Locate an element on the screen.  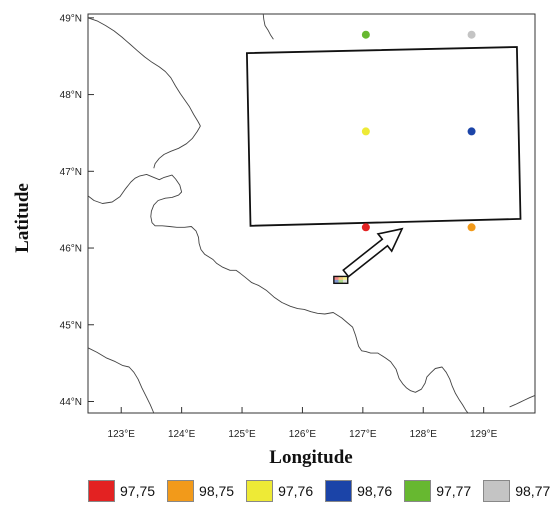
legend-item: 98,76 is located at coordinates (358, 491).